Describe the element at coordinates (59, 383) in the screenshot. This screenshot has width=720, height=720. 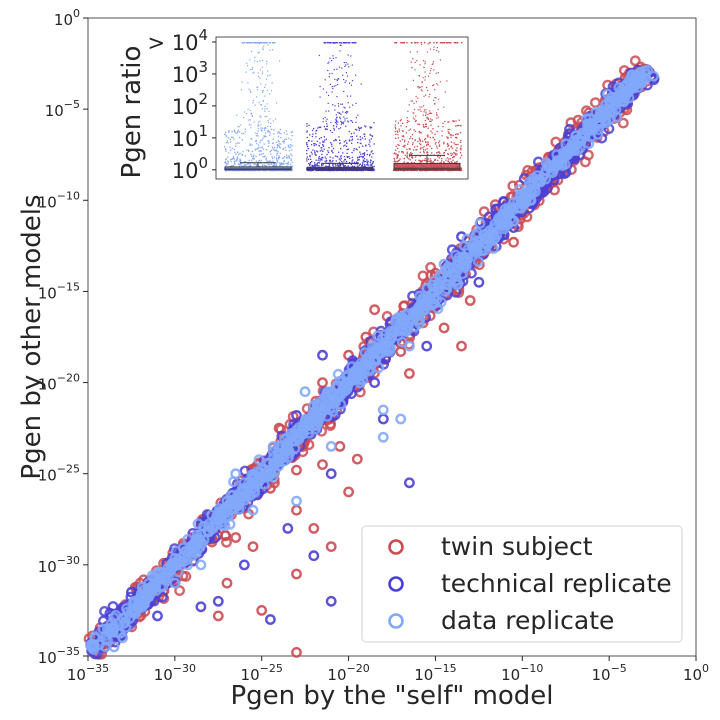
I see `y-tick-label: 10−20` at that location.